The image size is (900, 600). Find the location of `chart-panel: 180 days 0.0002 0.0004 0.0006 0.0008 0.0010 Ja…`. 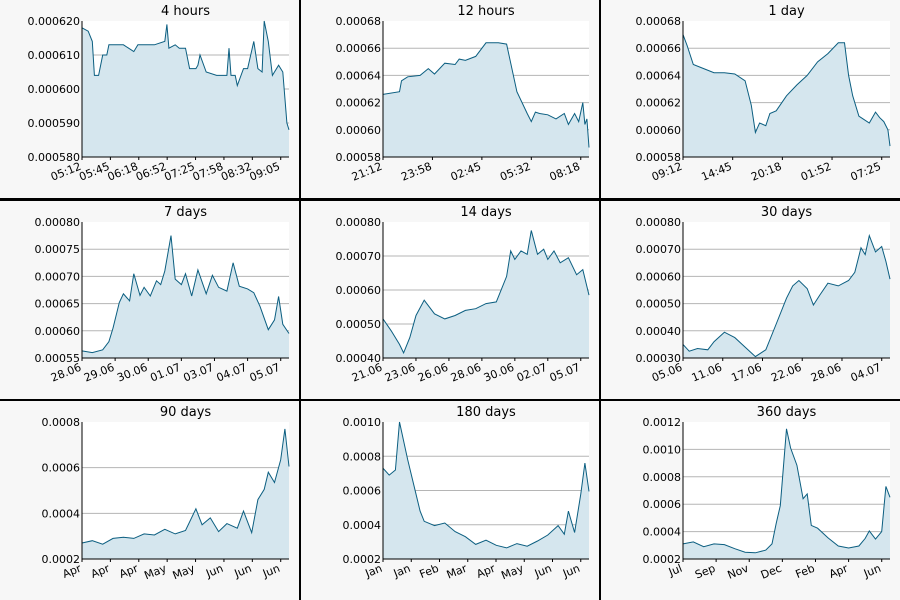

chart-panel: 180 days 0.0002 0.0004 0.0006 0.0008 0.0010 Ja… is located at coordinates (450, 500).